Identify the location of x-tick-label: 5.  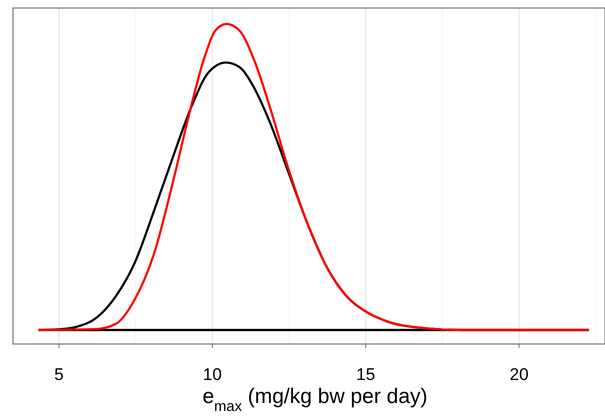
(59, 374).